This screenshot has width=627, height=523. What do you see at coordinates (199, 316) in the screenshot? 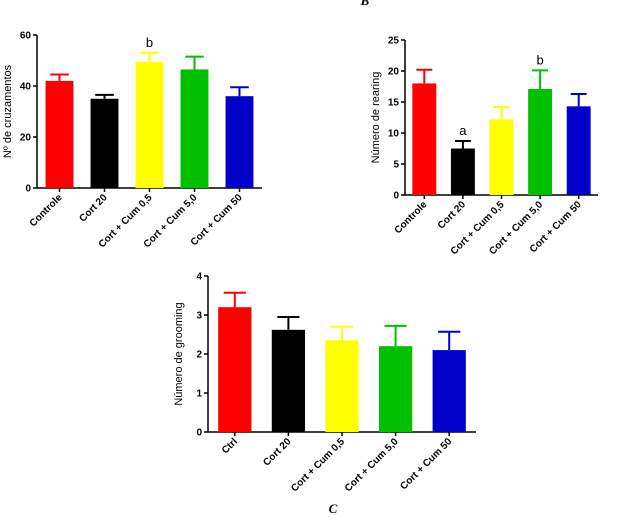
I see `y-tick-label: 3` at bounding box center [199, 316].